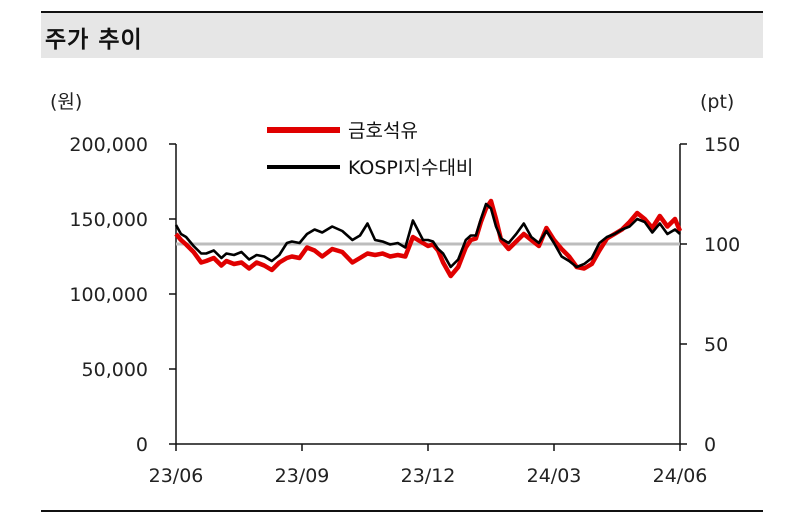 The height and width of the screenshot is (522, 789). Describe the element at coordinates (108, 295) in the screenshot. I see `left-tick-label: 100,000` at that location.